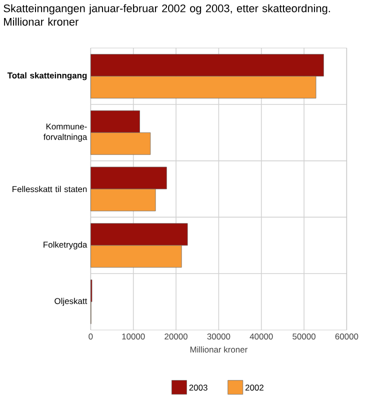 The height and width of the screenshot is (401, 365). What do you see at coordinates (66, 245) in the screenshot?
I see `y-tick-label: Folketrygda` at bounding box center [66, 245].